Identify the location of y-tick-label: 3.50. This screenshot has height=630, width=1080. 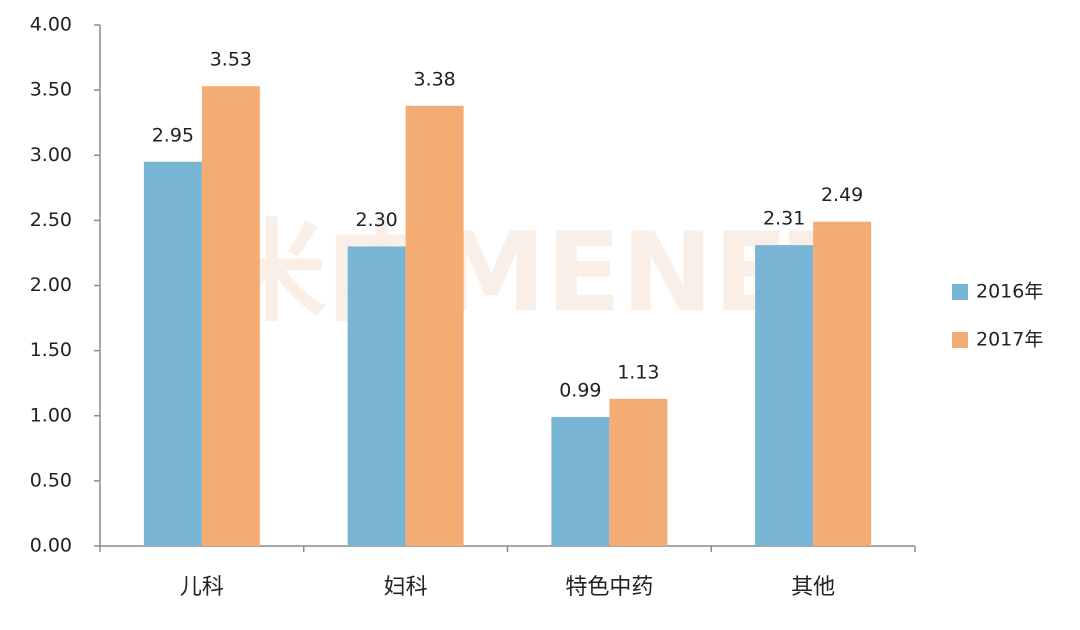
(51, 90).